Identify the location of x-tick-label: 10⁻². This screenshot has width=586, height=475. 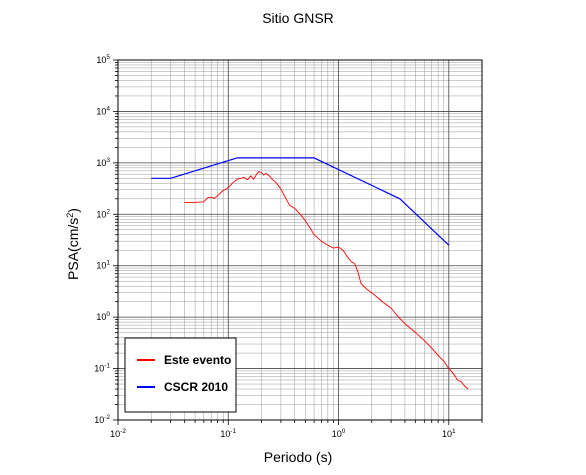
(118, 433).